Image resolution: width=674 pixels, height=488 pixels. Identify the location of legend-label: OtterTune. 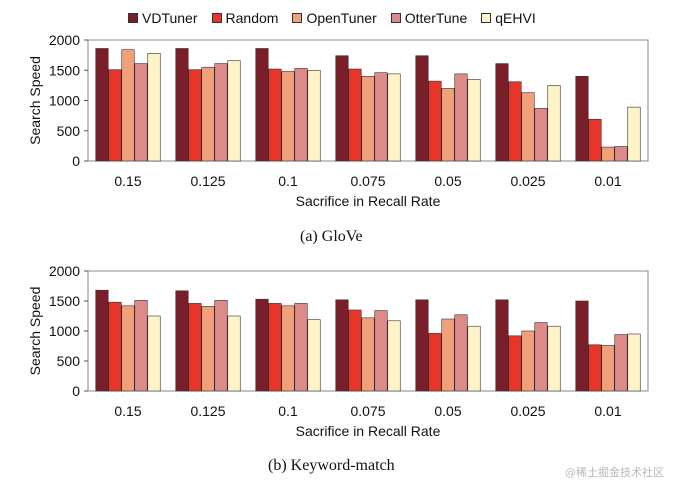
(436, 18).